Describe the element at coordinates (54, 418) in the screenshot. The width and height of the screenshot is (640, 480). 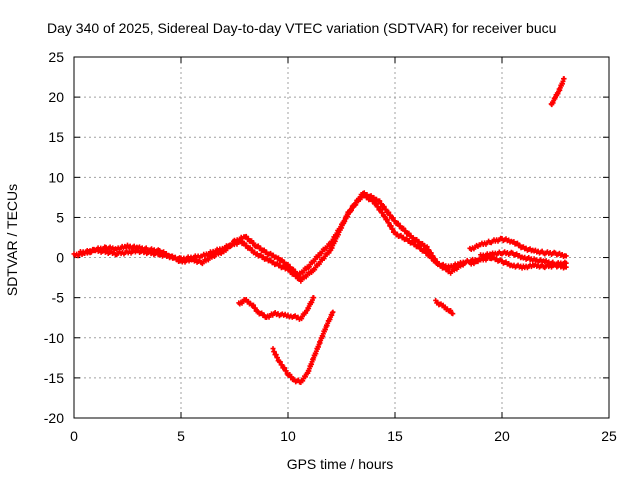
I see `y-tick-label: -20` at that location.